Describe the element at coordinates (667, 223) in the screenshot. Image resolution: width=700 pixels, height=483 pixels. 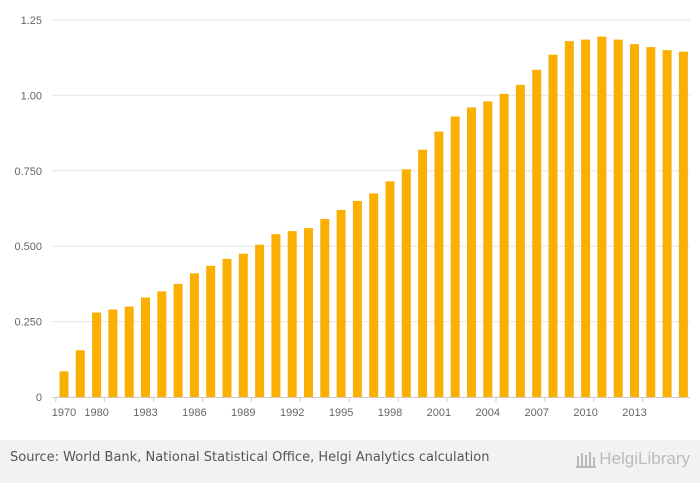
I see `bar-2007` at that location.